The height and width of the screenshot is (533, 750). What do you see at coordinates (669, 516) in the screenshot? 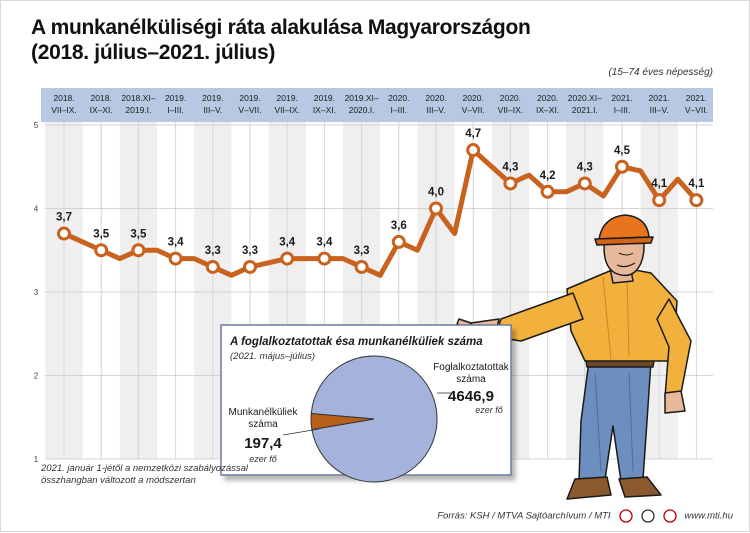
I see `archive-logo-icon` at bounding box center [669, 516].